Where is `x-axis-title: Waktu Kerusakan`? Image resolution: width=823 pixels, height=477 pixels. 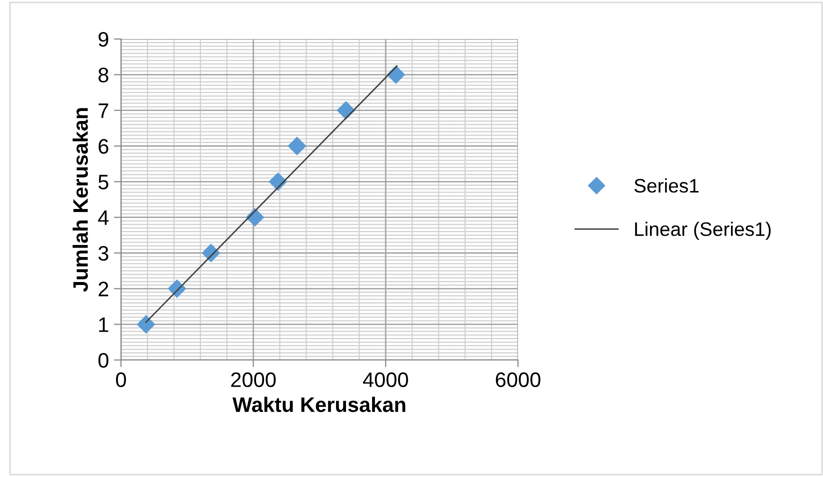 x-axis-title: Waktu Kerusakan is located at coordinates (319, 404).